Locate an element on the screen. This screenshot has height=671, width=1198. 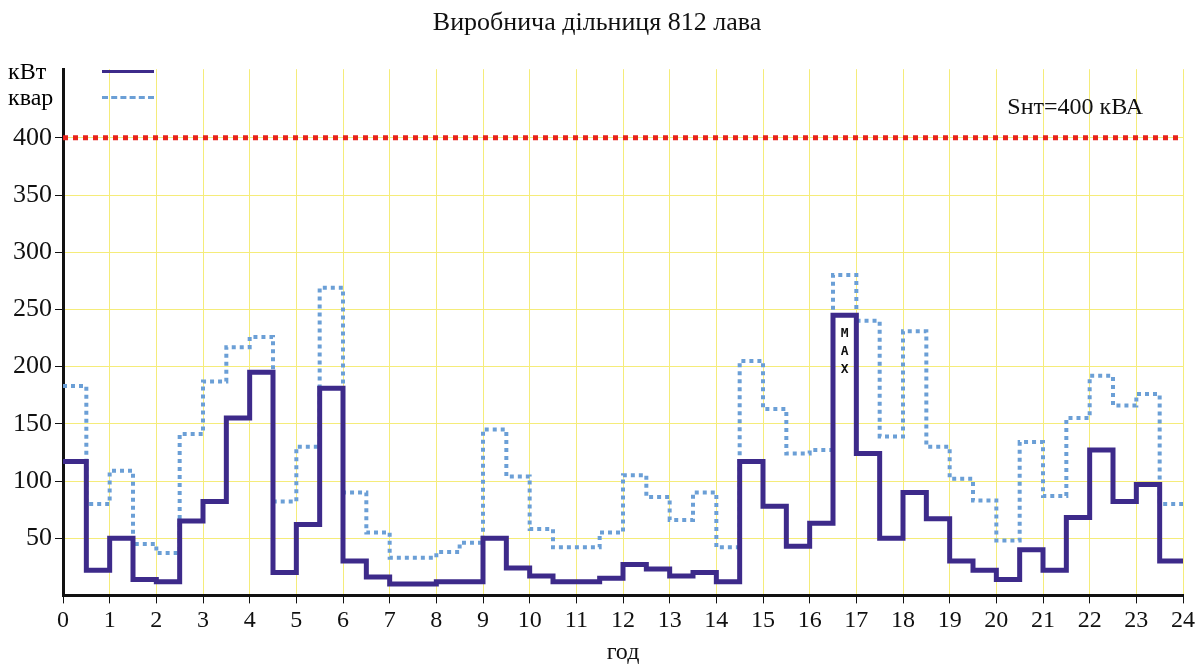
legend-label: квар is located at coordinates (31, 97).